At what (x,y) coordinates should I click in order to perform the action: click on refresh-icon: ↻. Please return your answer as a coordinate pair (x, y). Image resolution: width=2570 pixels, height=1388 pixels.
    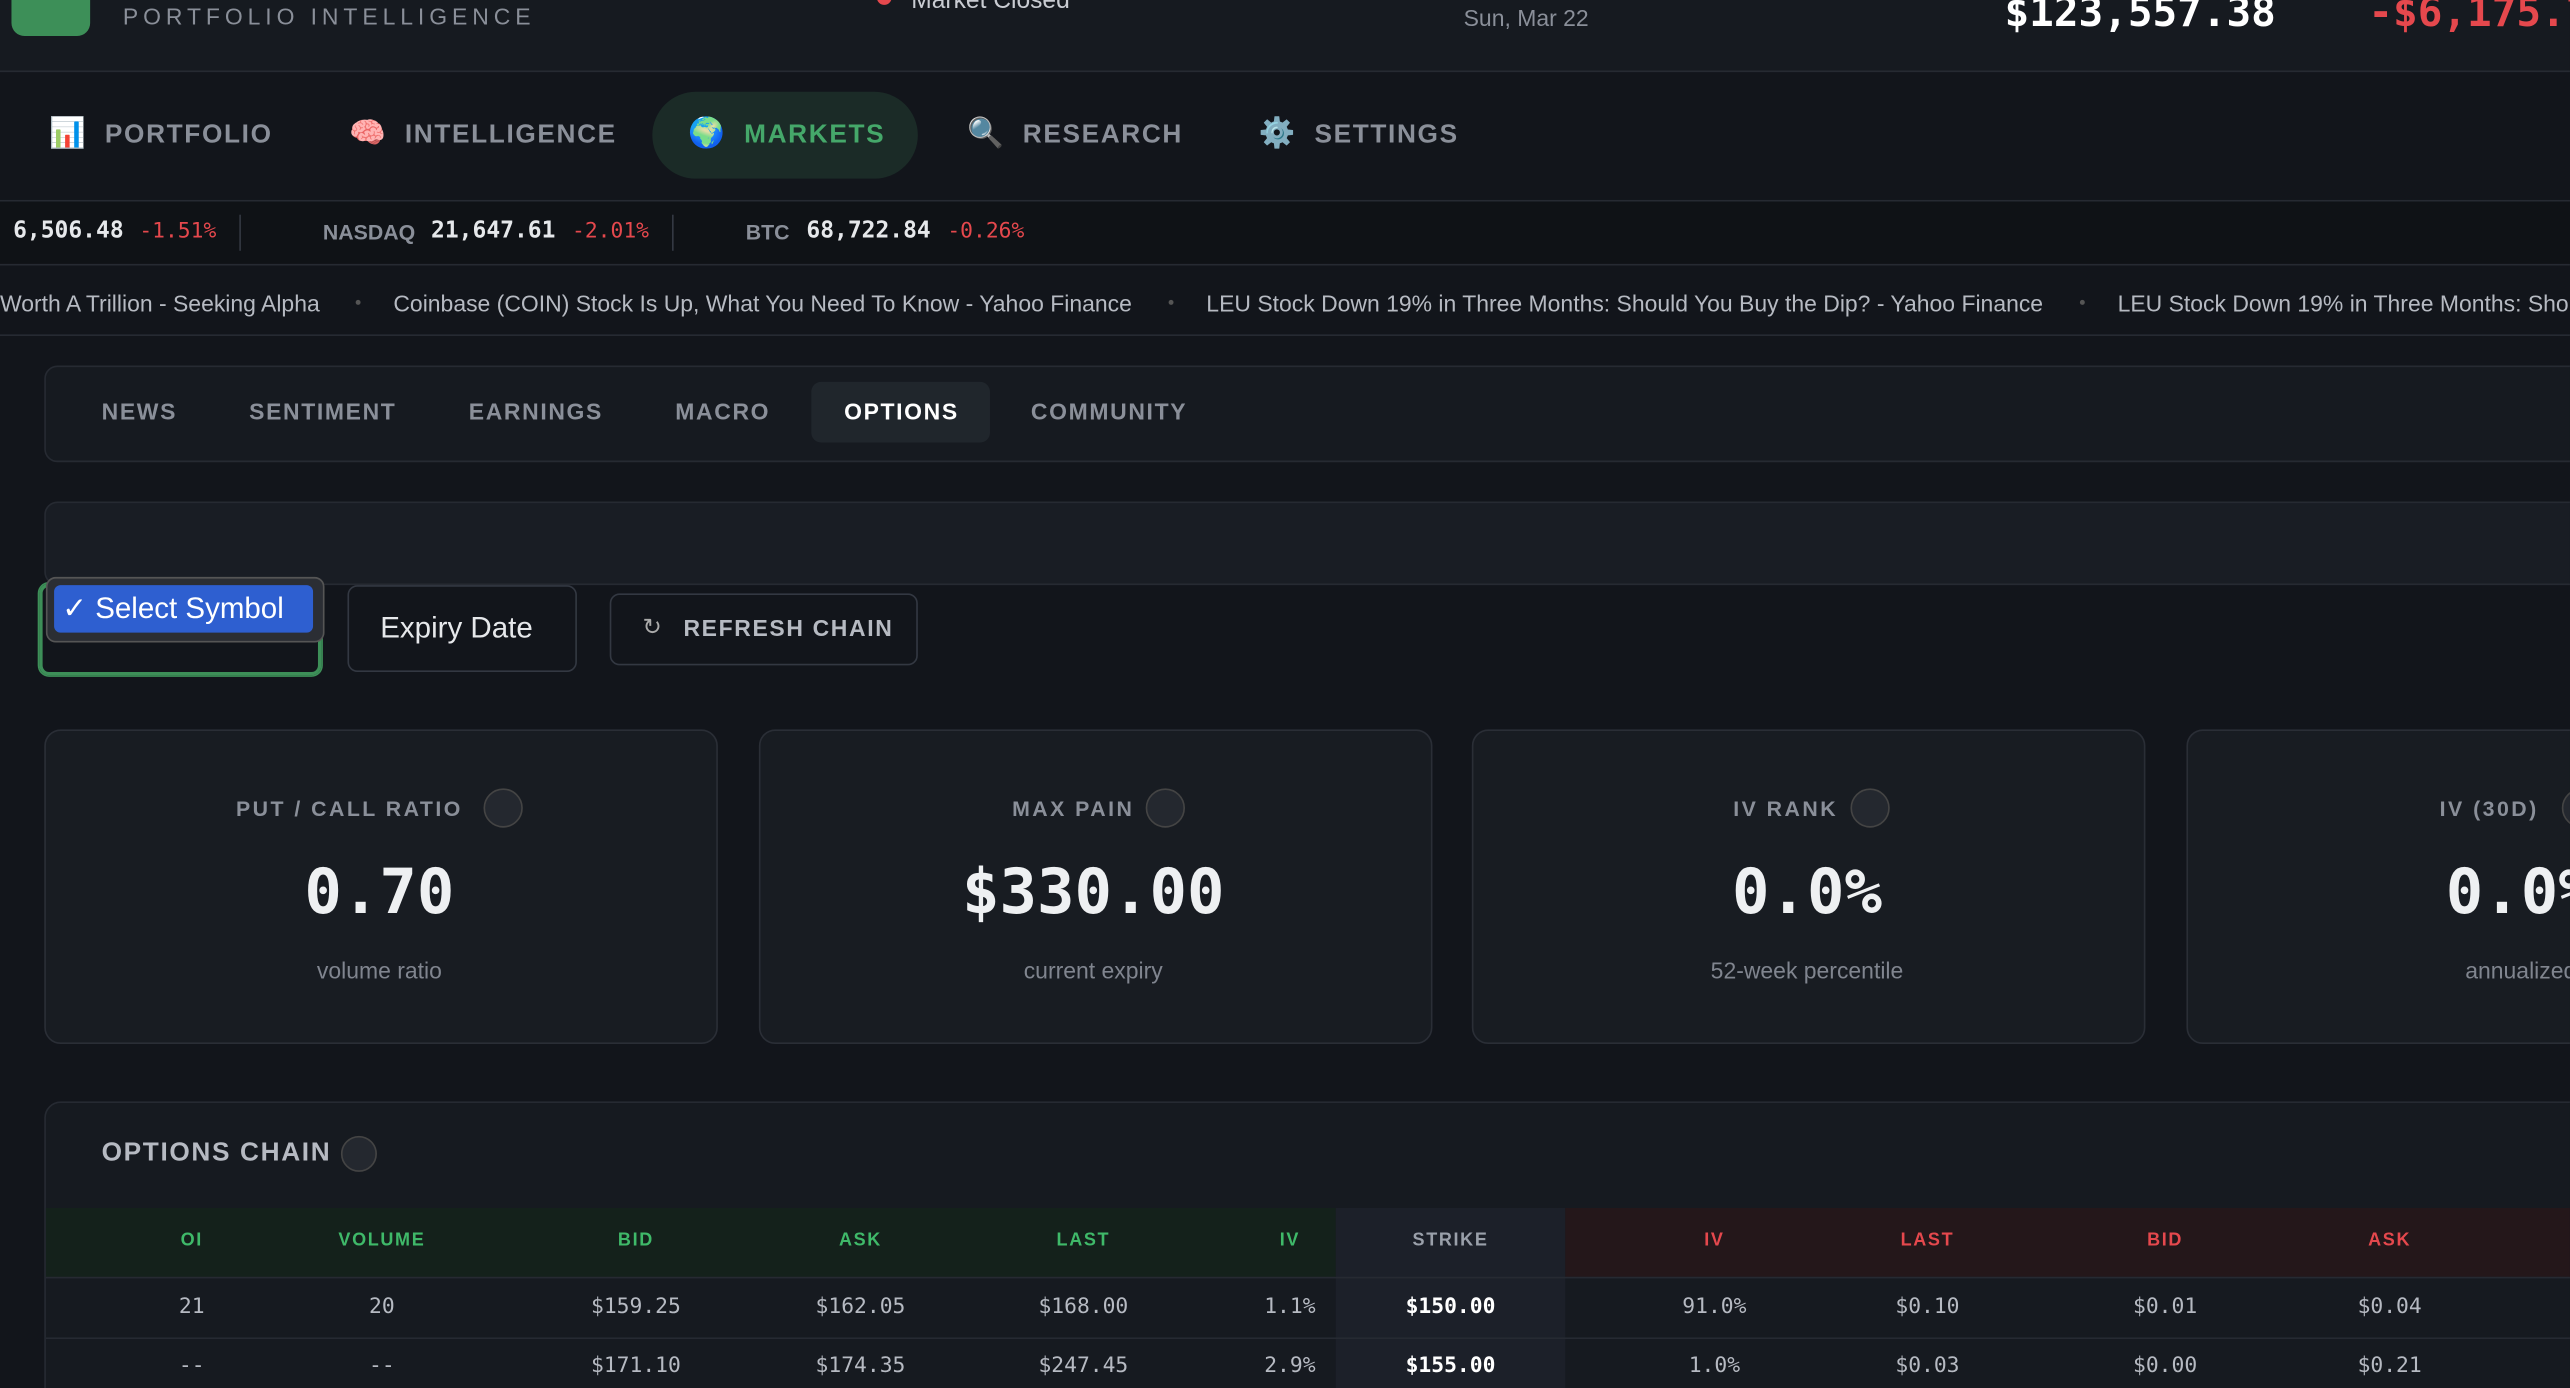
    Looking at the image, I should click on (652, 626).